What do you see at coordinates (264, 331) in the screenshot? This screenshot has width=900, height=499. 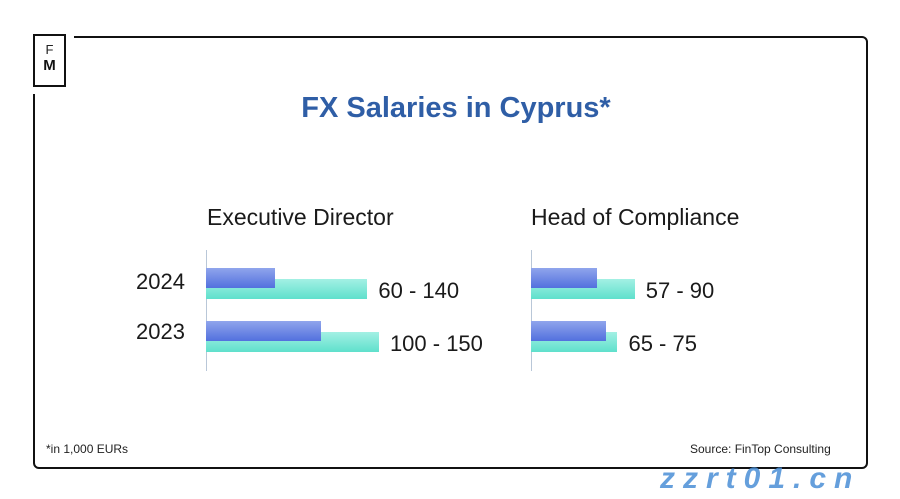 I see `bar-min-0-2023` at bounding box center [264, 331].